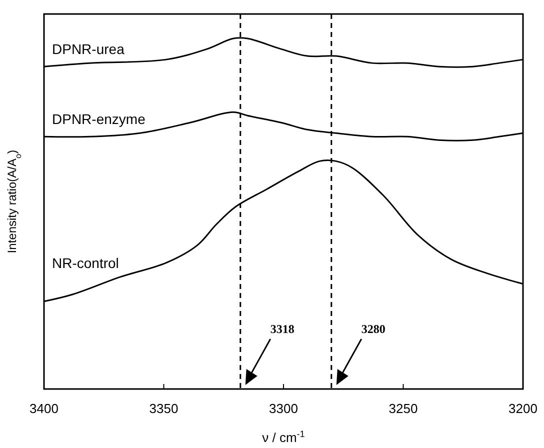 The height and width of the screenshot is (448, 544). What do you see at coordinates (403, 408) in the screenshot?
I see `x-tick-label: 3250` at bounding box center [403, 408].